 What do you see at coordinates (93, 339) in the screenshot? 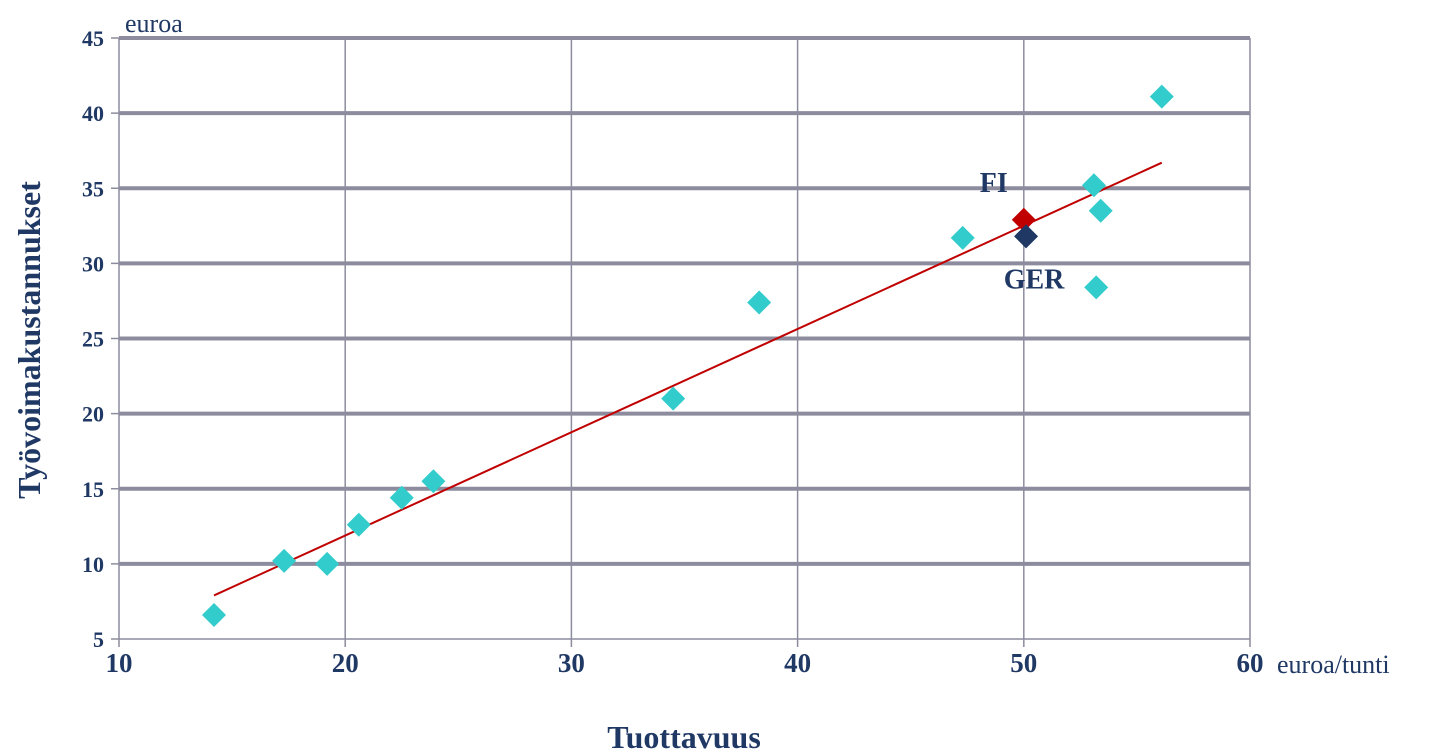
I see `y-tick-label: 25` at bounding box center [93, 339].